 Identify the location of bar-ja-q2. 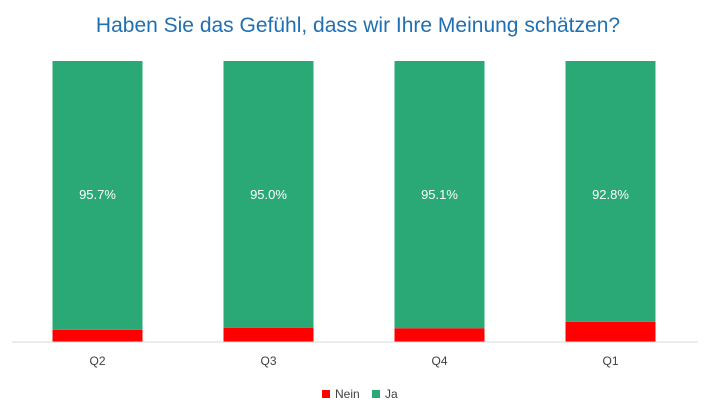
(97, 195).